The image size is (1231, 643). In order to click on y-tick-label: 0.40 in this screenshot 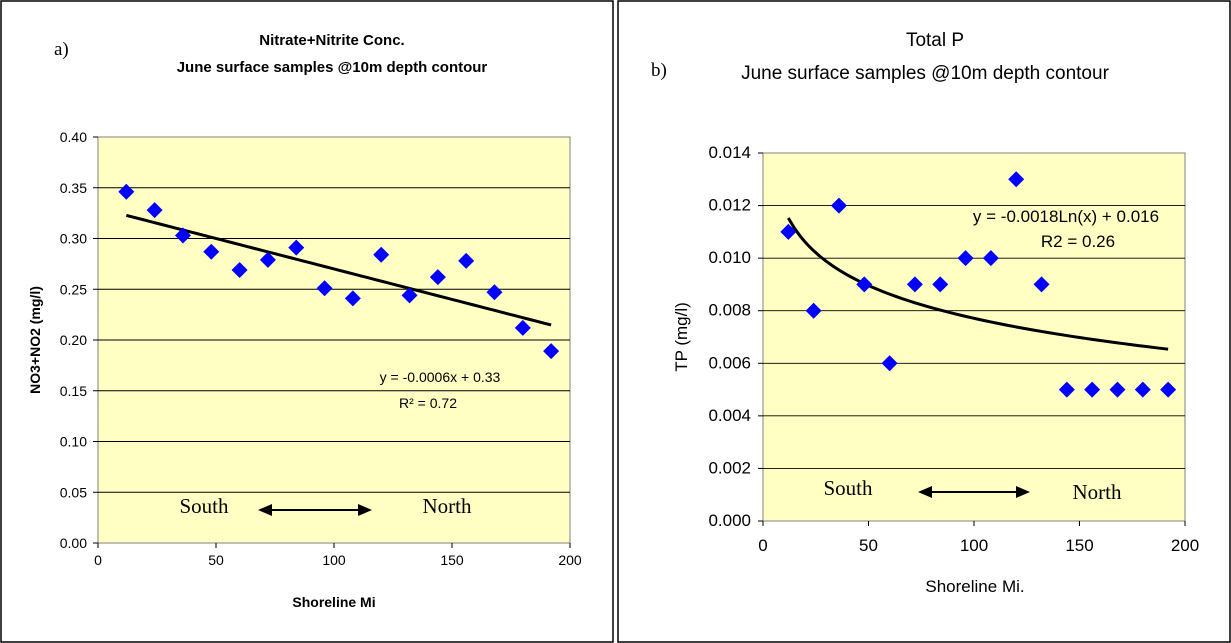, I will do `click(73, 137)`.